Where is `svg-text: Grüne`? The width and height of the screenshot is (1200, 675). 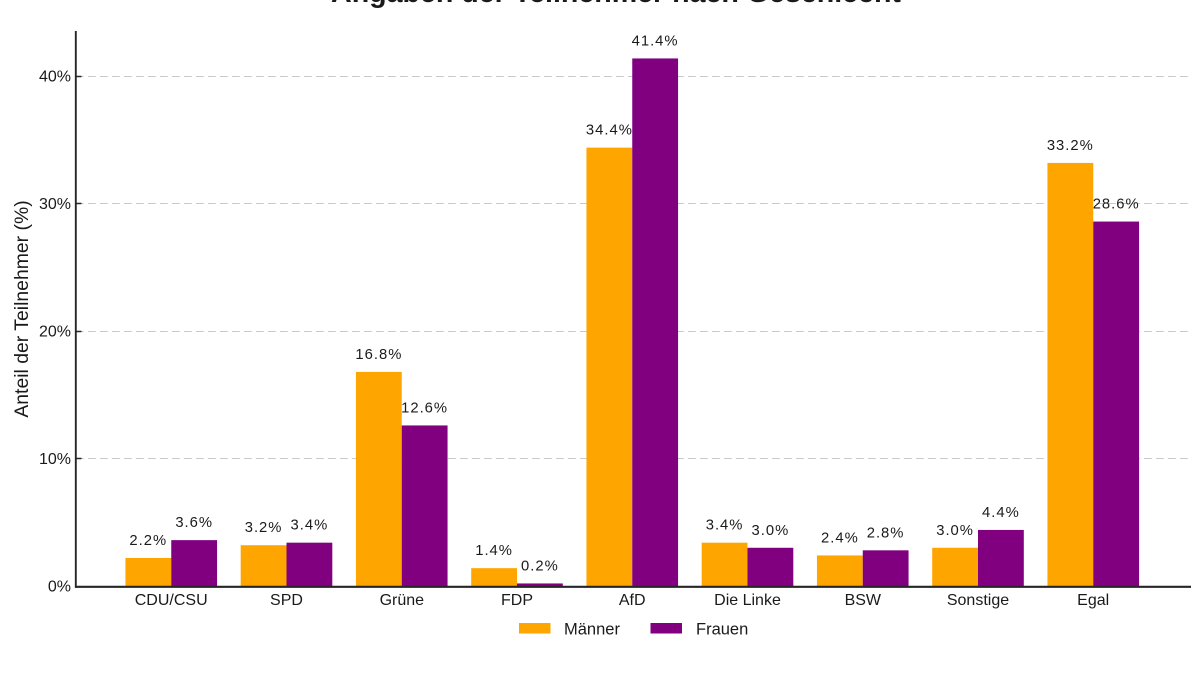 svg-text: Grüne is located at coordinates (402, 600).